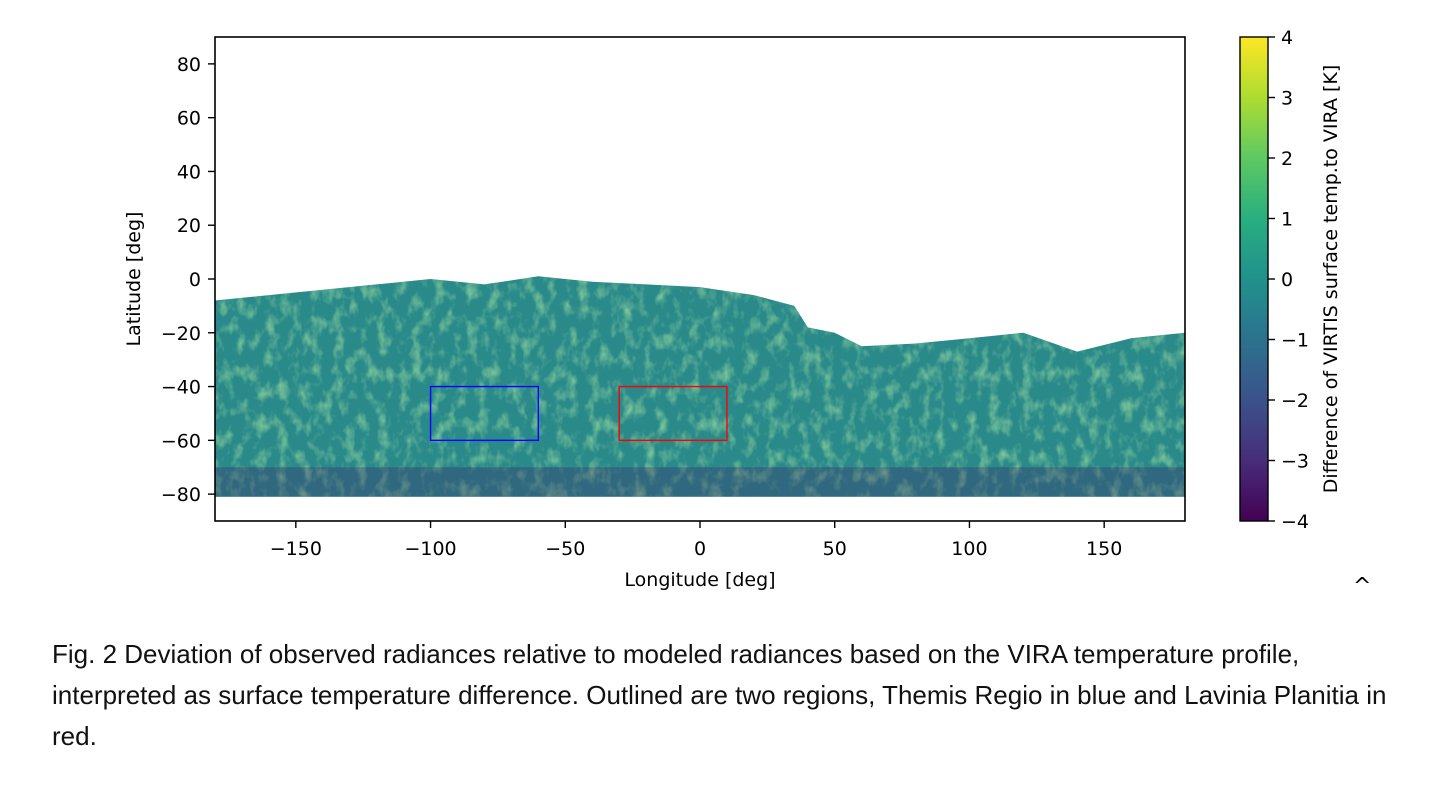  What do you see at coordinates (673, 413) in the screenshot?
I see `region-box-lavinia-planitia` at bounding box center [673, 413].